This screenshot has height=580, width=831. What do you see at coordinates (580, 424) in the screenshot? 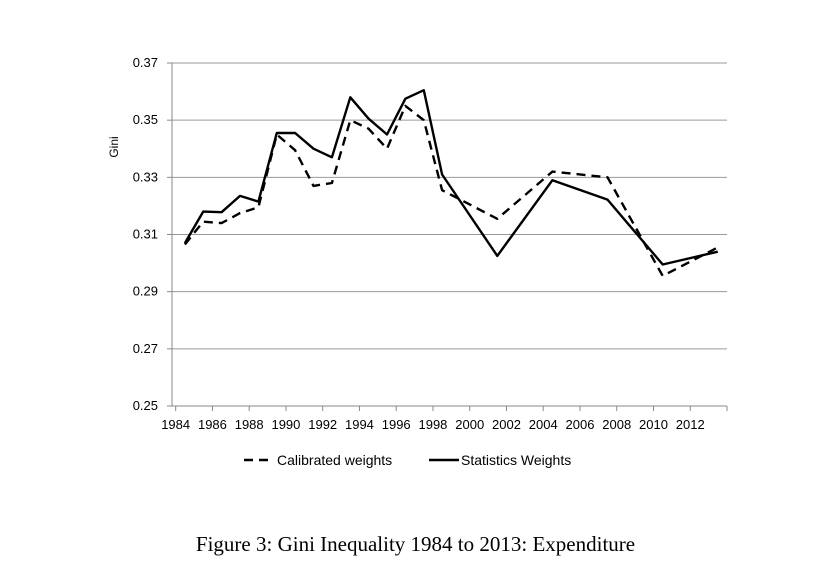
I see `x-tick-label: 2006` at bounding box center [580, 424].